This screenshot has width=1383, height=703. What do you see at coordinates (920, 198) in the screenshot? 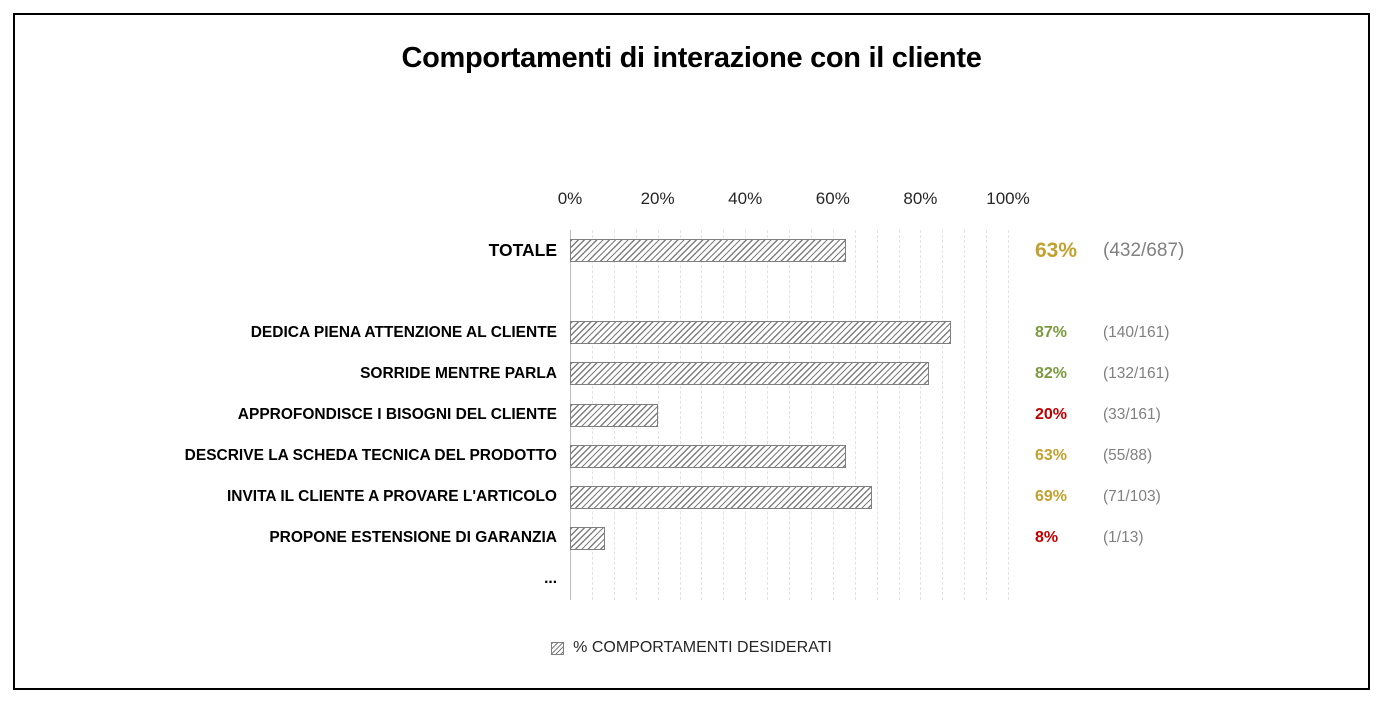
I see `x-axis-tick-label: 80%` at bounding box center [920, 198].